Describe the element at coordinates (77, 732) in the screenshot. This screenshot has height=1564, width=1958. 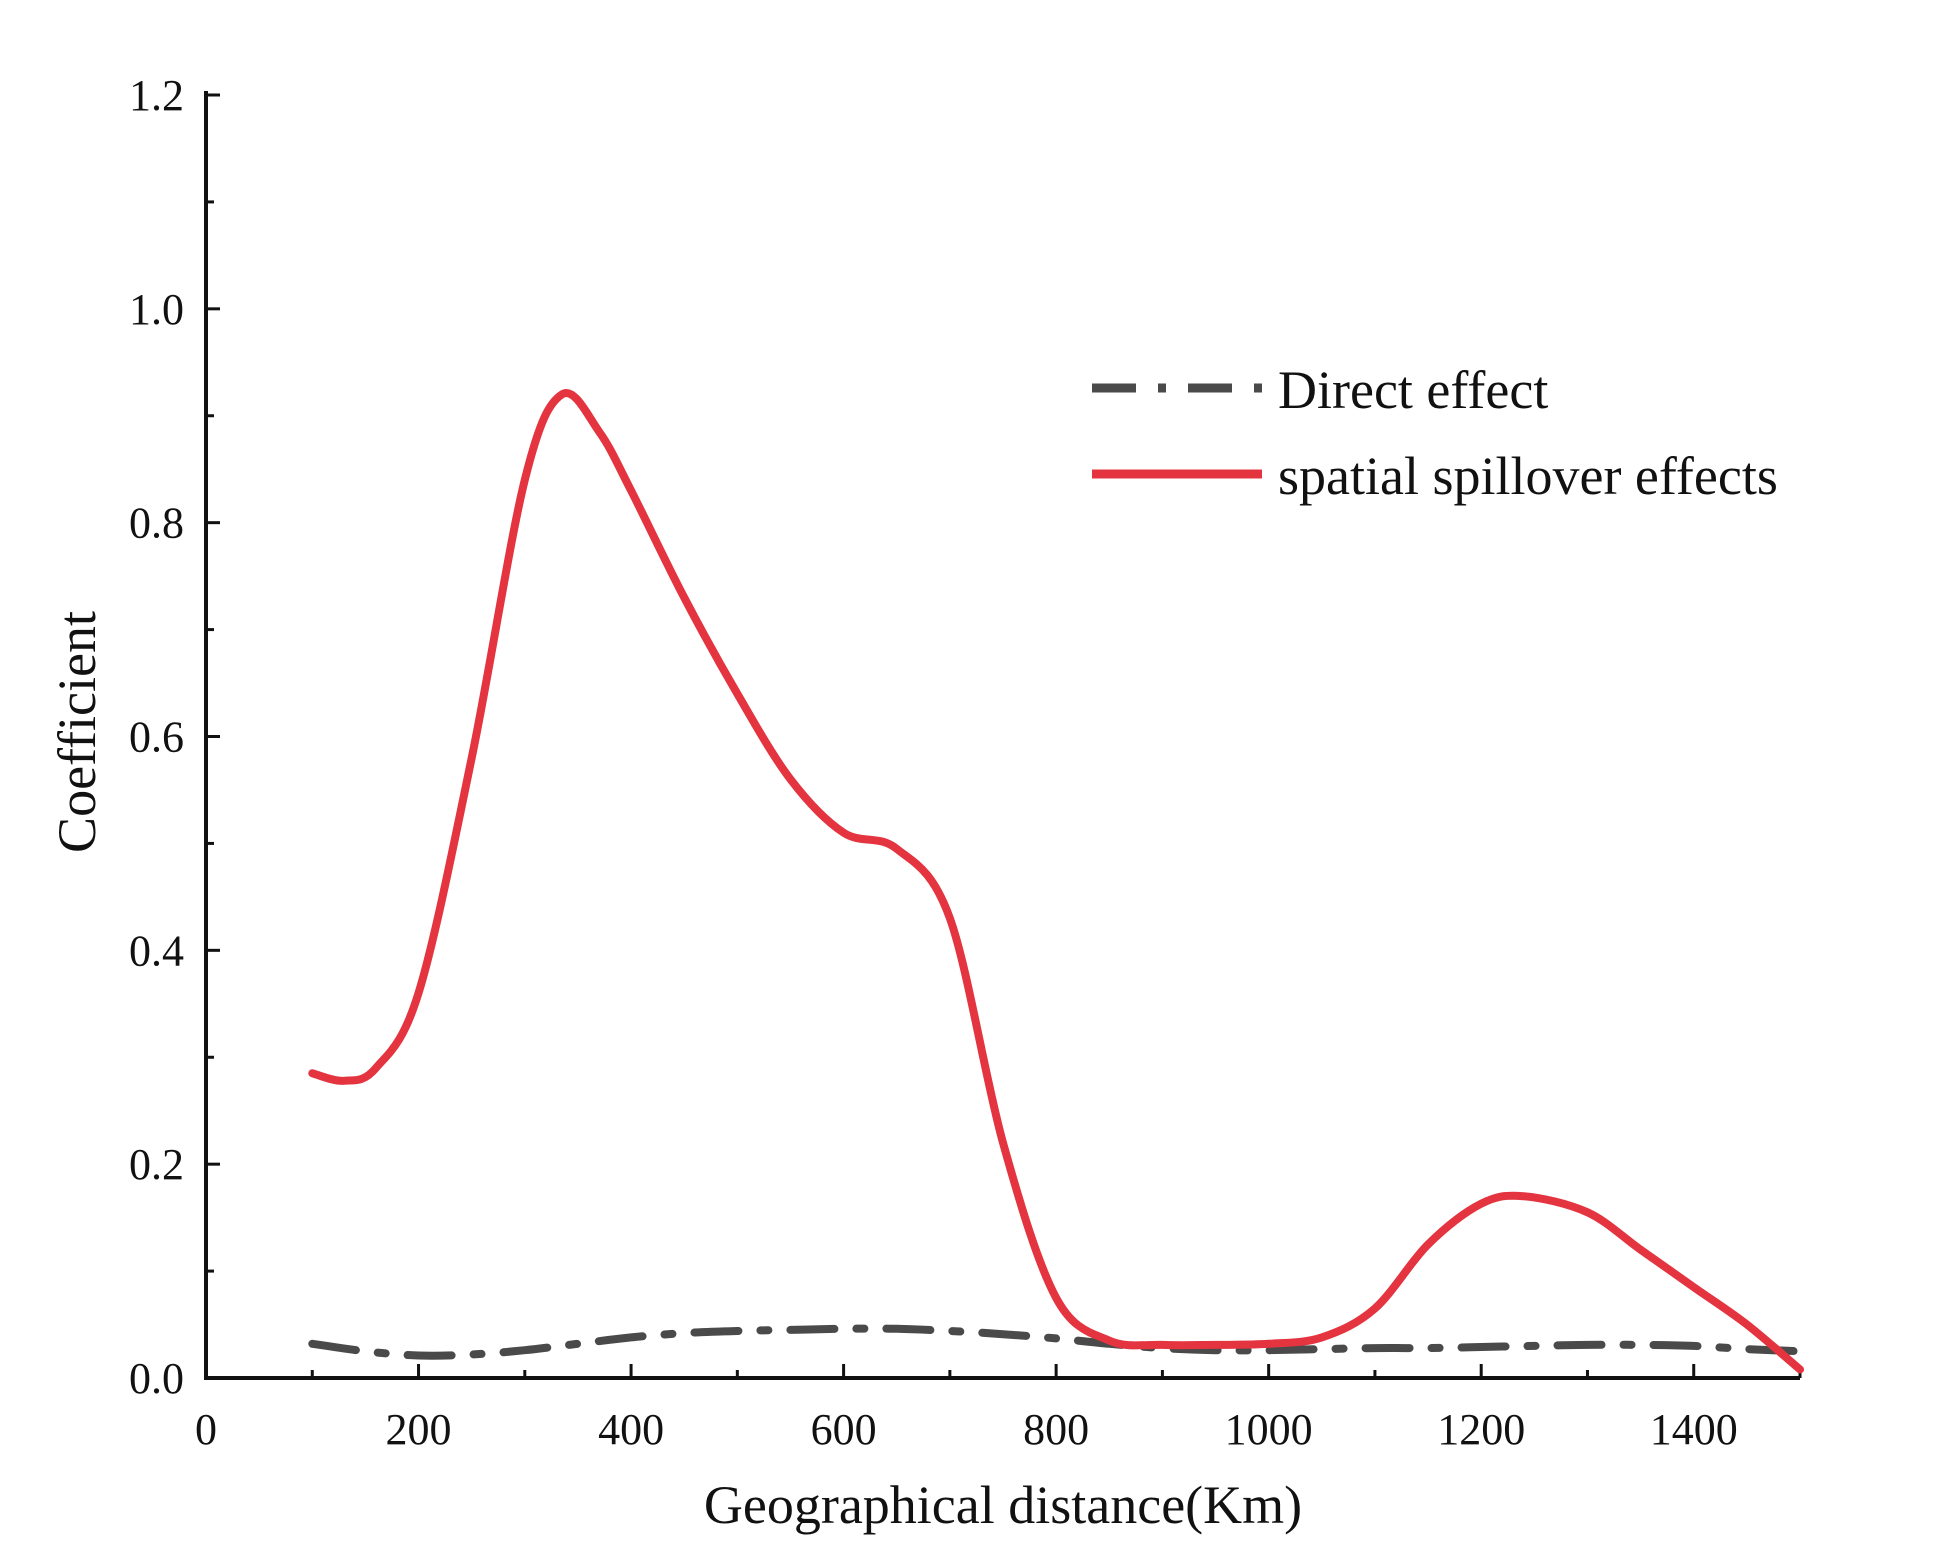
I see `y-axis-title: Coefficient` at that location.